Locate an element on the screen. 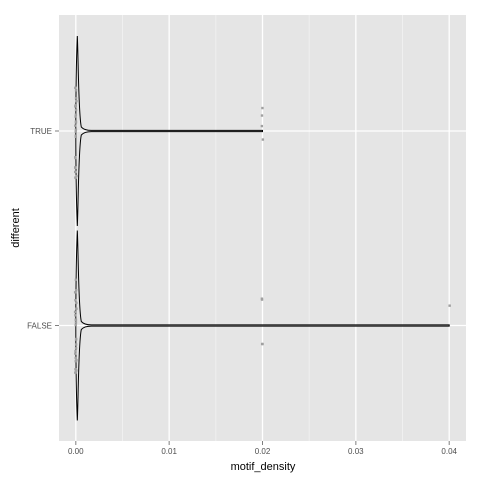 This screenshot has width=480, height=480. x-tick-label: 0.03 is located at coordinates (356, 451).